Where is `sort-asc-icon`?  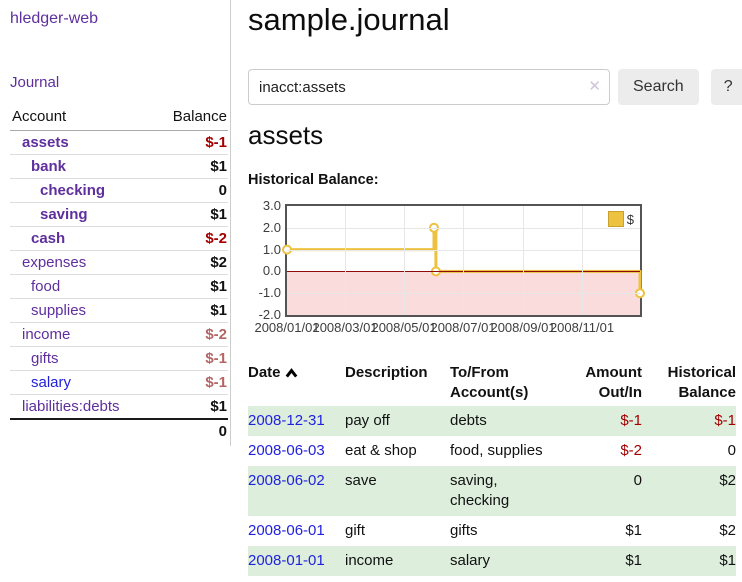
sort-asc-icon is located at coordinates (291, 373).